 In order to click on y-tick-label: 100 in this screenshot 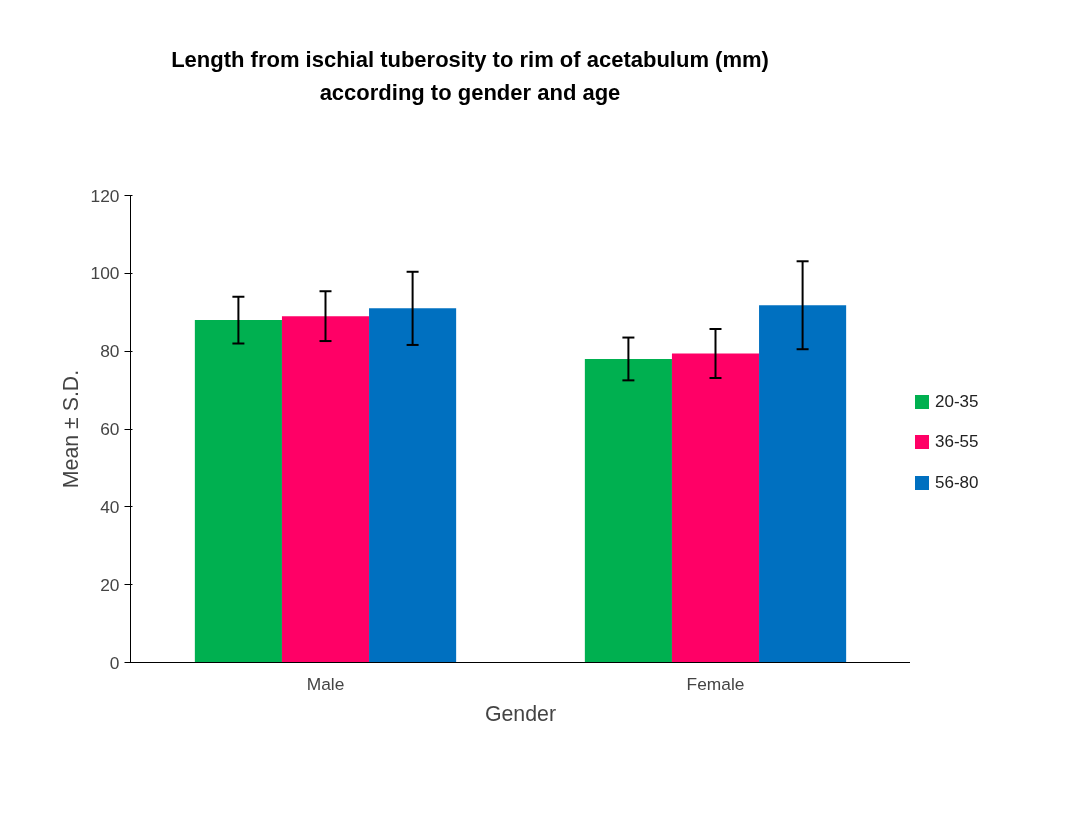, I will do `click(105, 273)`.